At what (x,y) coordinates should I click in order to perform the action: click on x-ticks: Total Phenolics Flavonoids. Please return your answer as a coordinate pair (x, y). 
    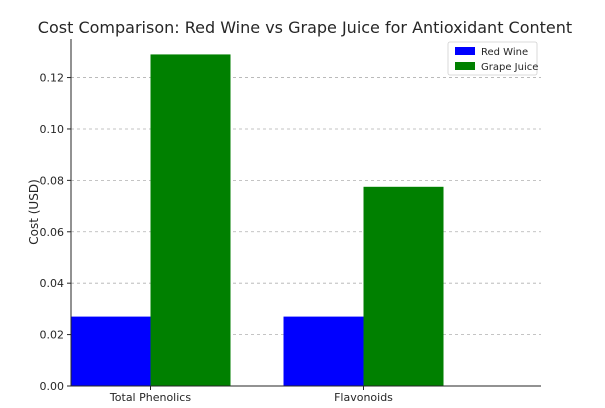
    Looking at the image, I should click on (251, 395).